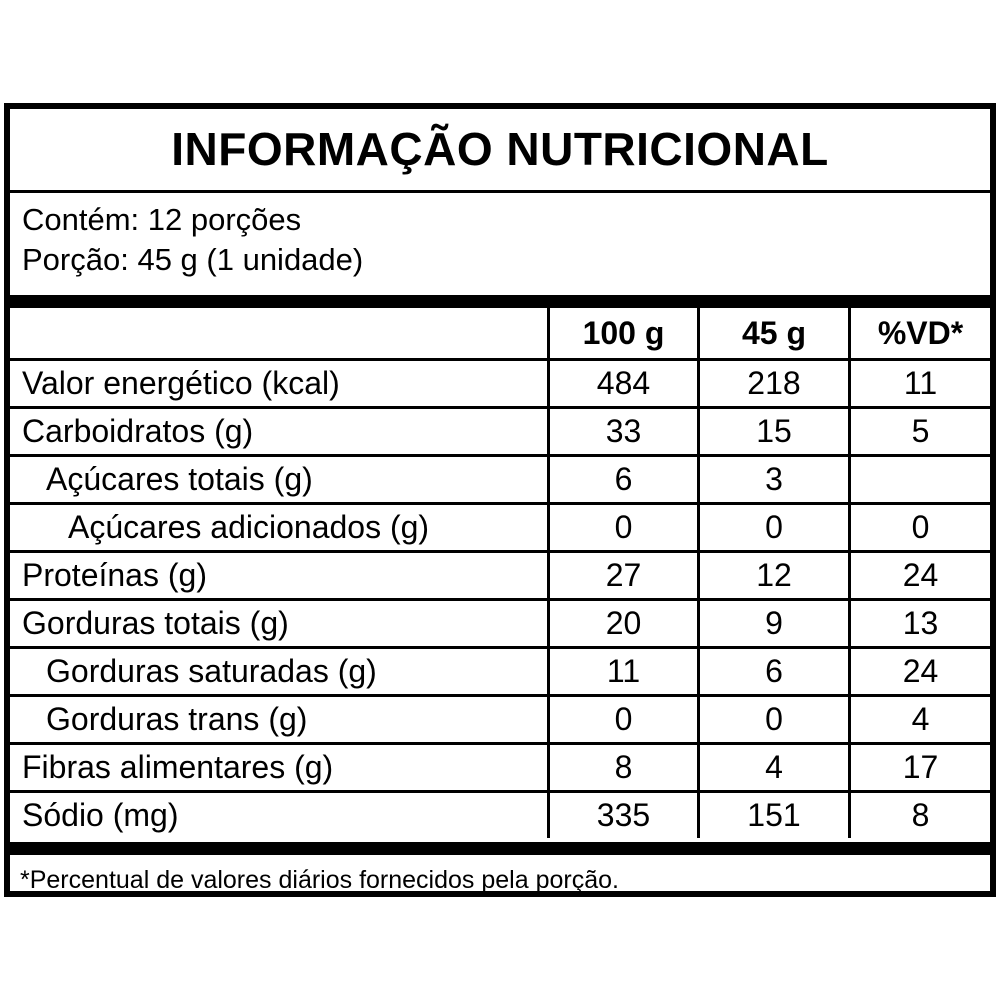 This screenshot has width=1000, height=1000. Describe the element at coordinates (114, 575) in the screenshot. I see `nutrient-name: Proteínas (g)` at that location.